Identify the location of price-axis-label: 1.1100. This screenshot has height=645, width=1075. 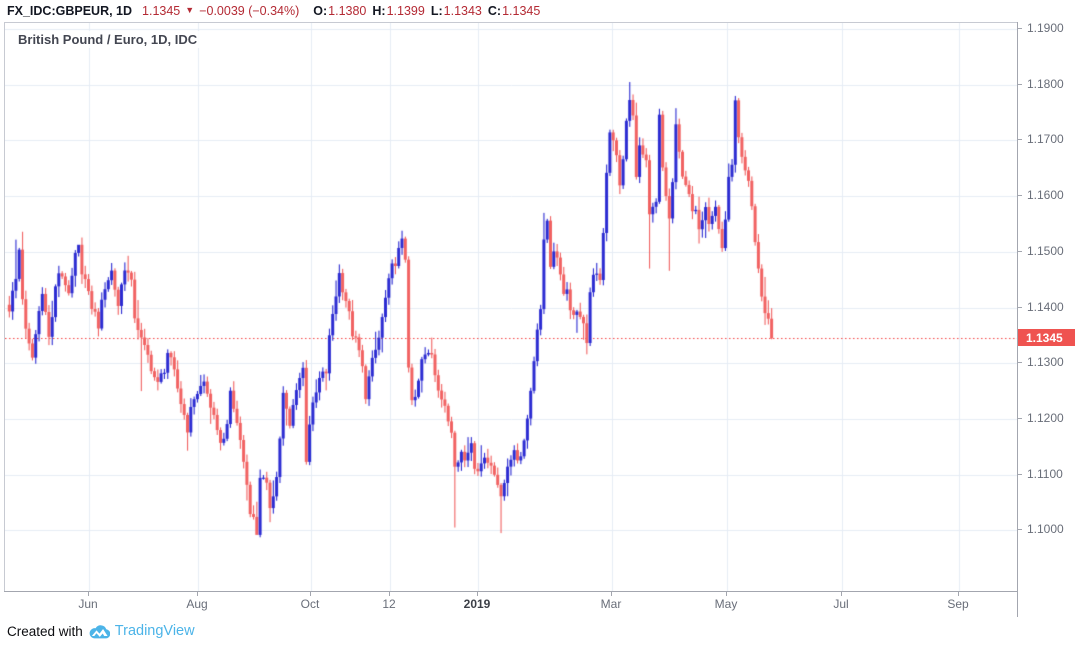
(1045, 474).